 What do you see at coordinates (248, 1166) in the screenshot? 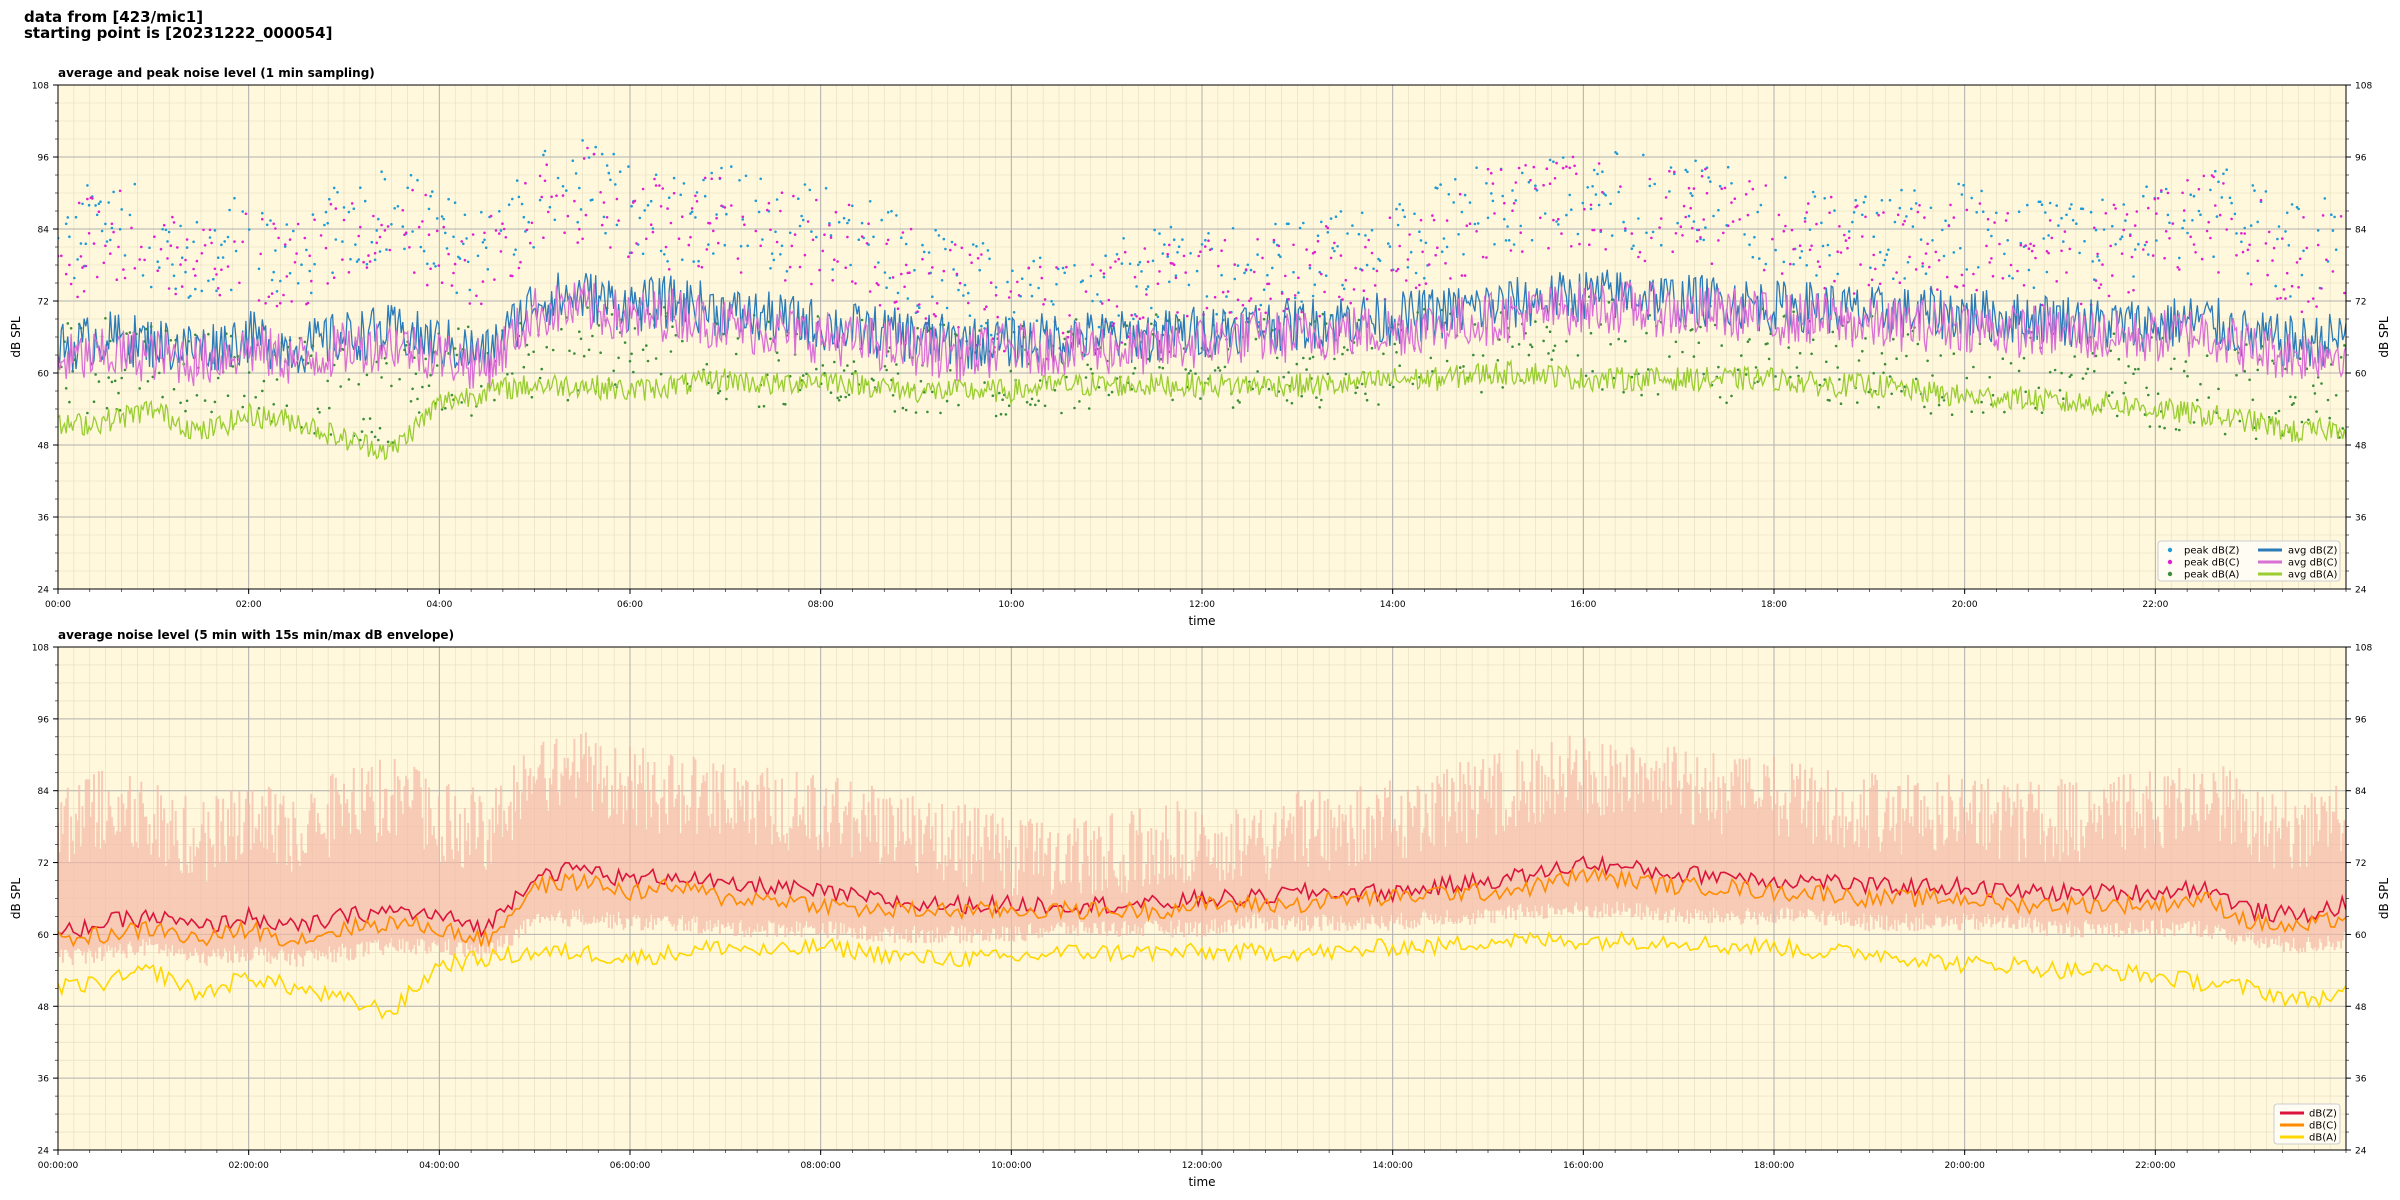
I see `x-tick-label: 02:00:00` at bounding box center [248, 1166].